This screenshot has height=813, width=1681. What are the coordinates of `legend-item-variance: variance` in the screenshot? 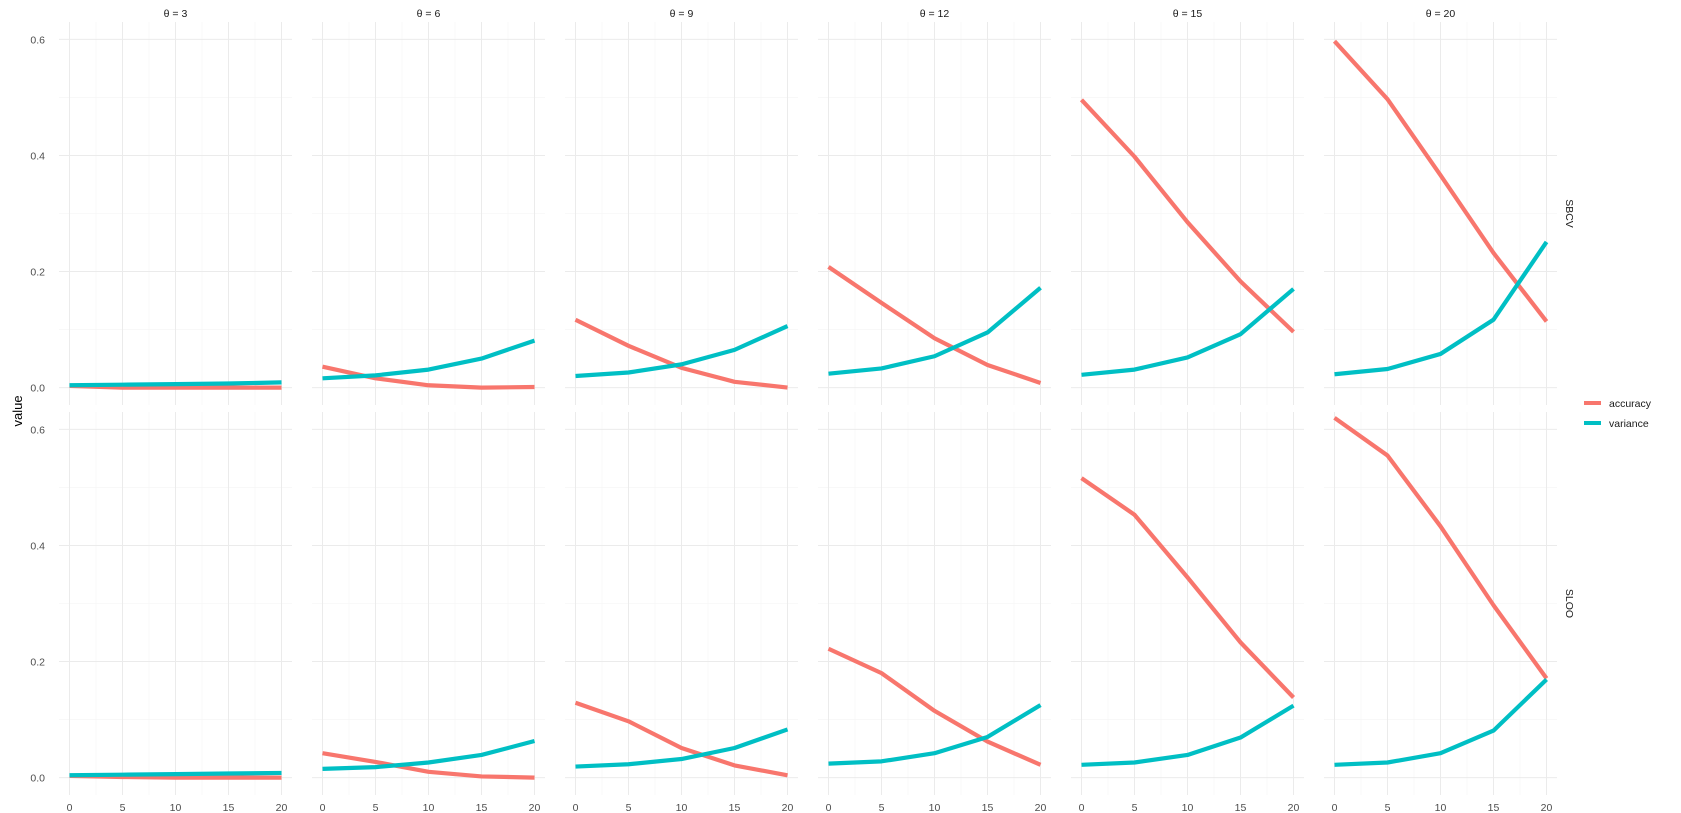 It's located at (1616, 424).